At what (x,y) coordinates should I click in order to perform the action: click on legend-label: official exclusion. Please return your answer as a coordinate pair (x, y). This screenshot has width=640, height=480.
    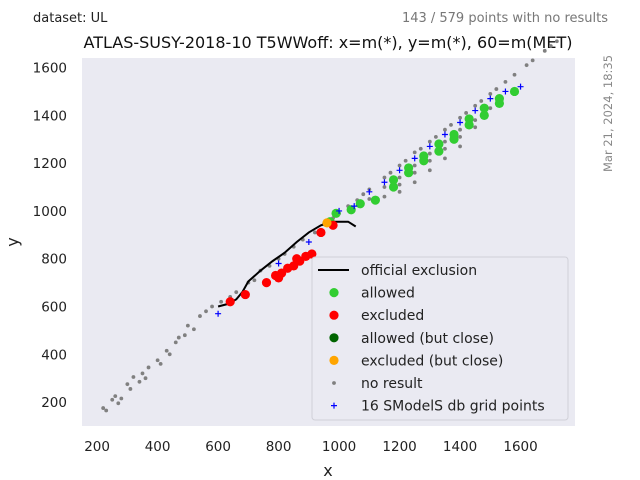
    Looking at the image, I should click on (419, 271).